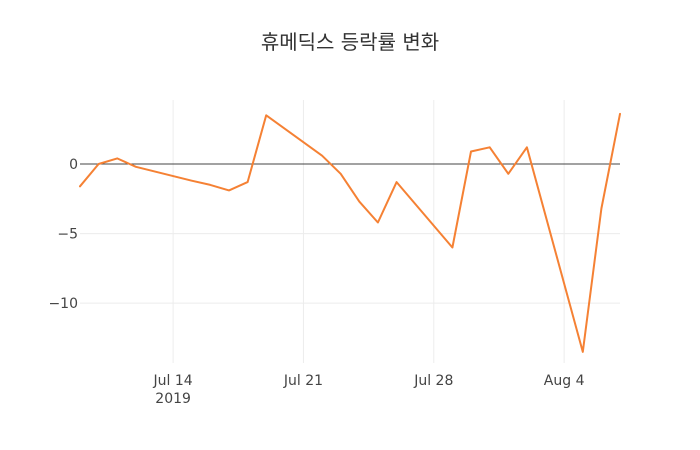 This screenshot has width=700, height=450. I want to click on x-tick-year-label: 2019, so click(173, 399).